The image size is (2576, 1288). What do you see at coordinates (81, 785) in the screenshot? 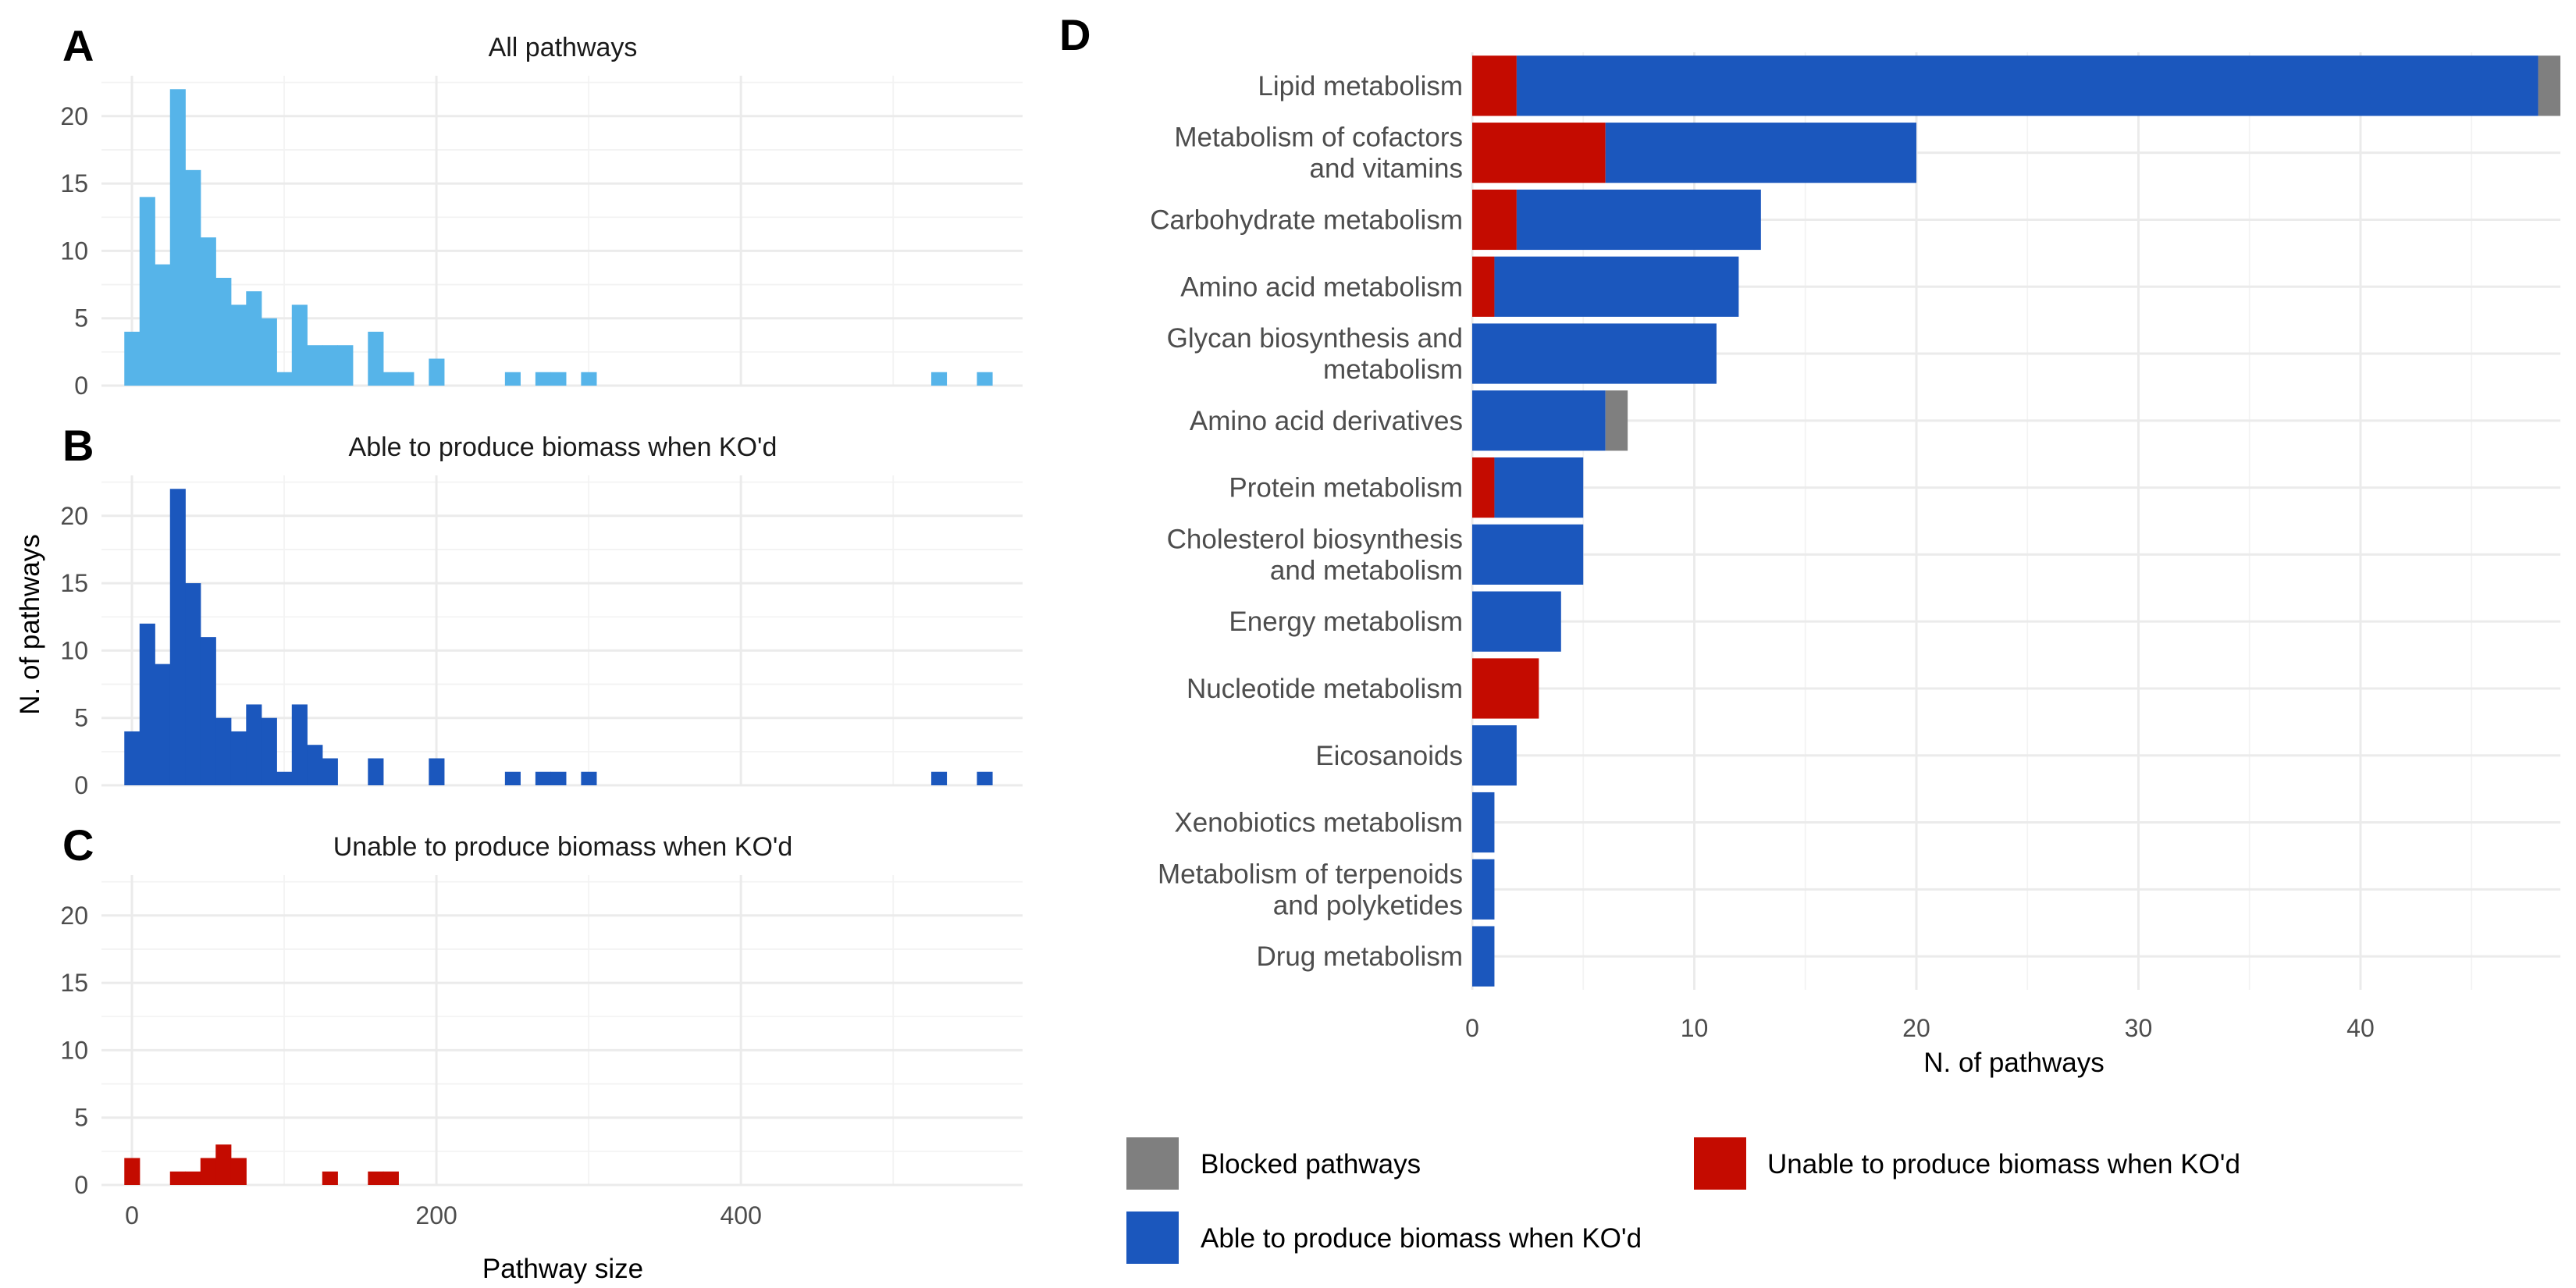
I see `y-tick-label-b: 0` at bounding box center [81, 785].